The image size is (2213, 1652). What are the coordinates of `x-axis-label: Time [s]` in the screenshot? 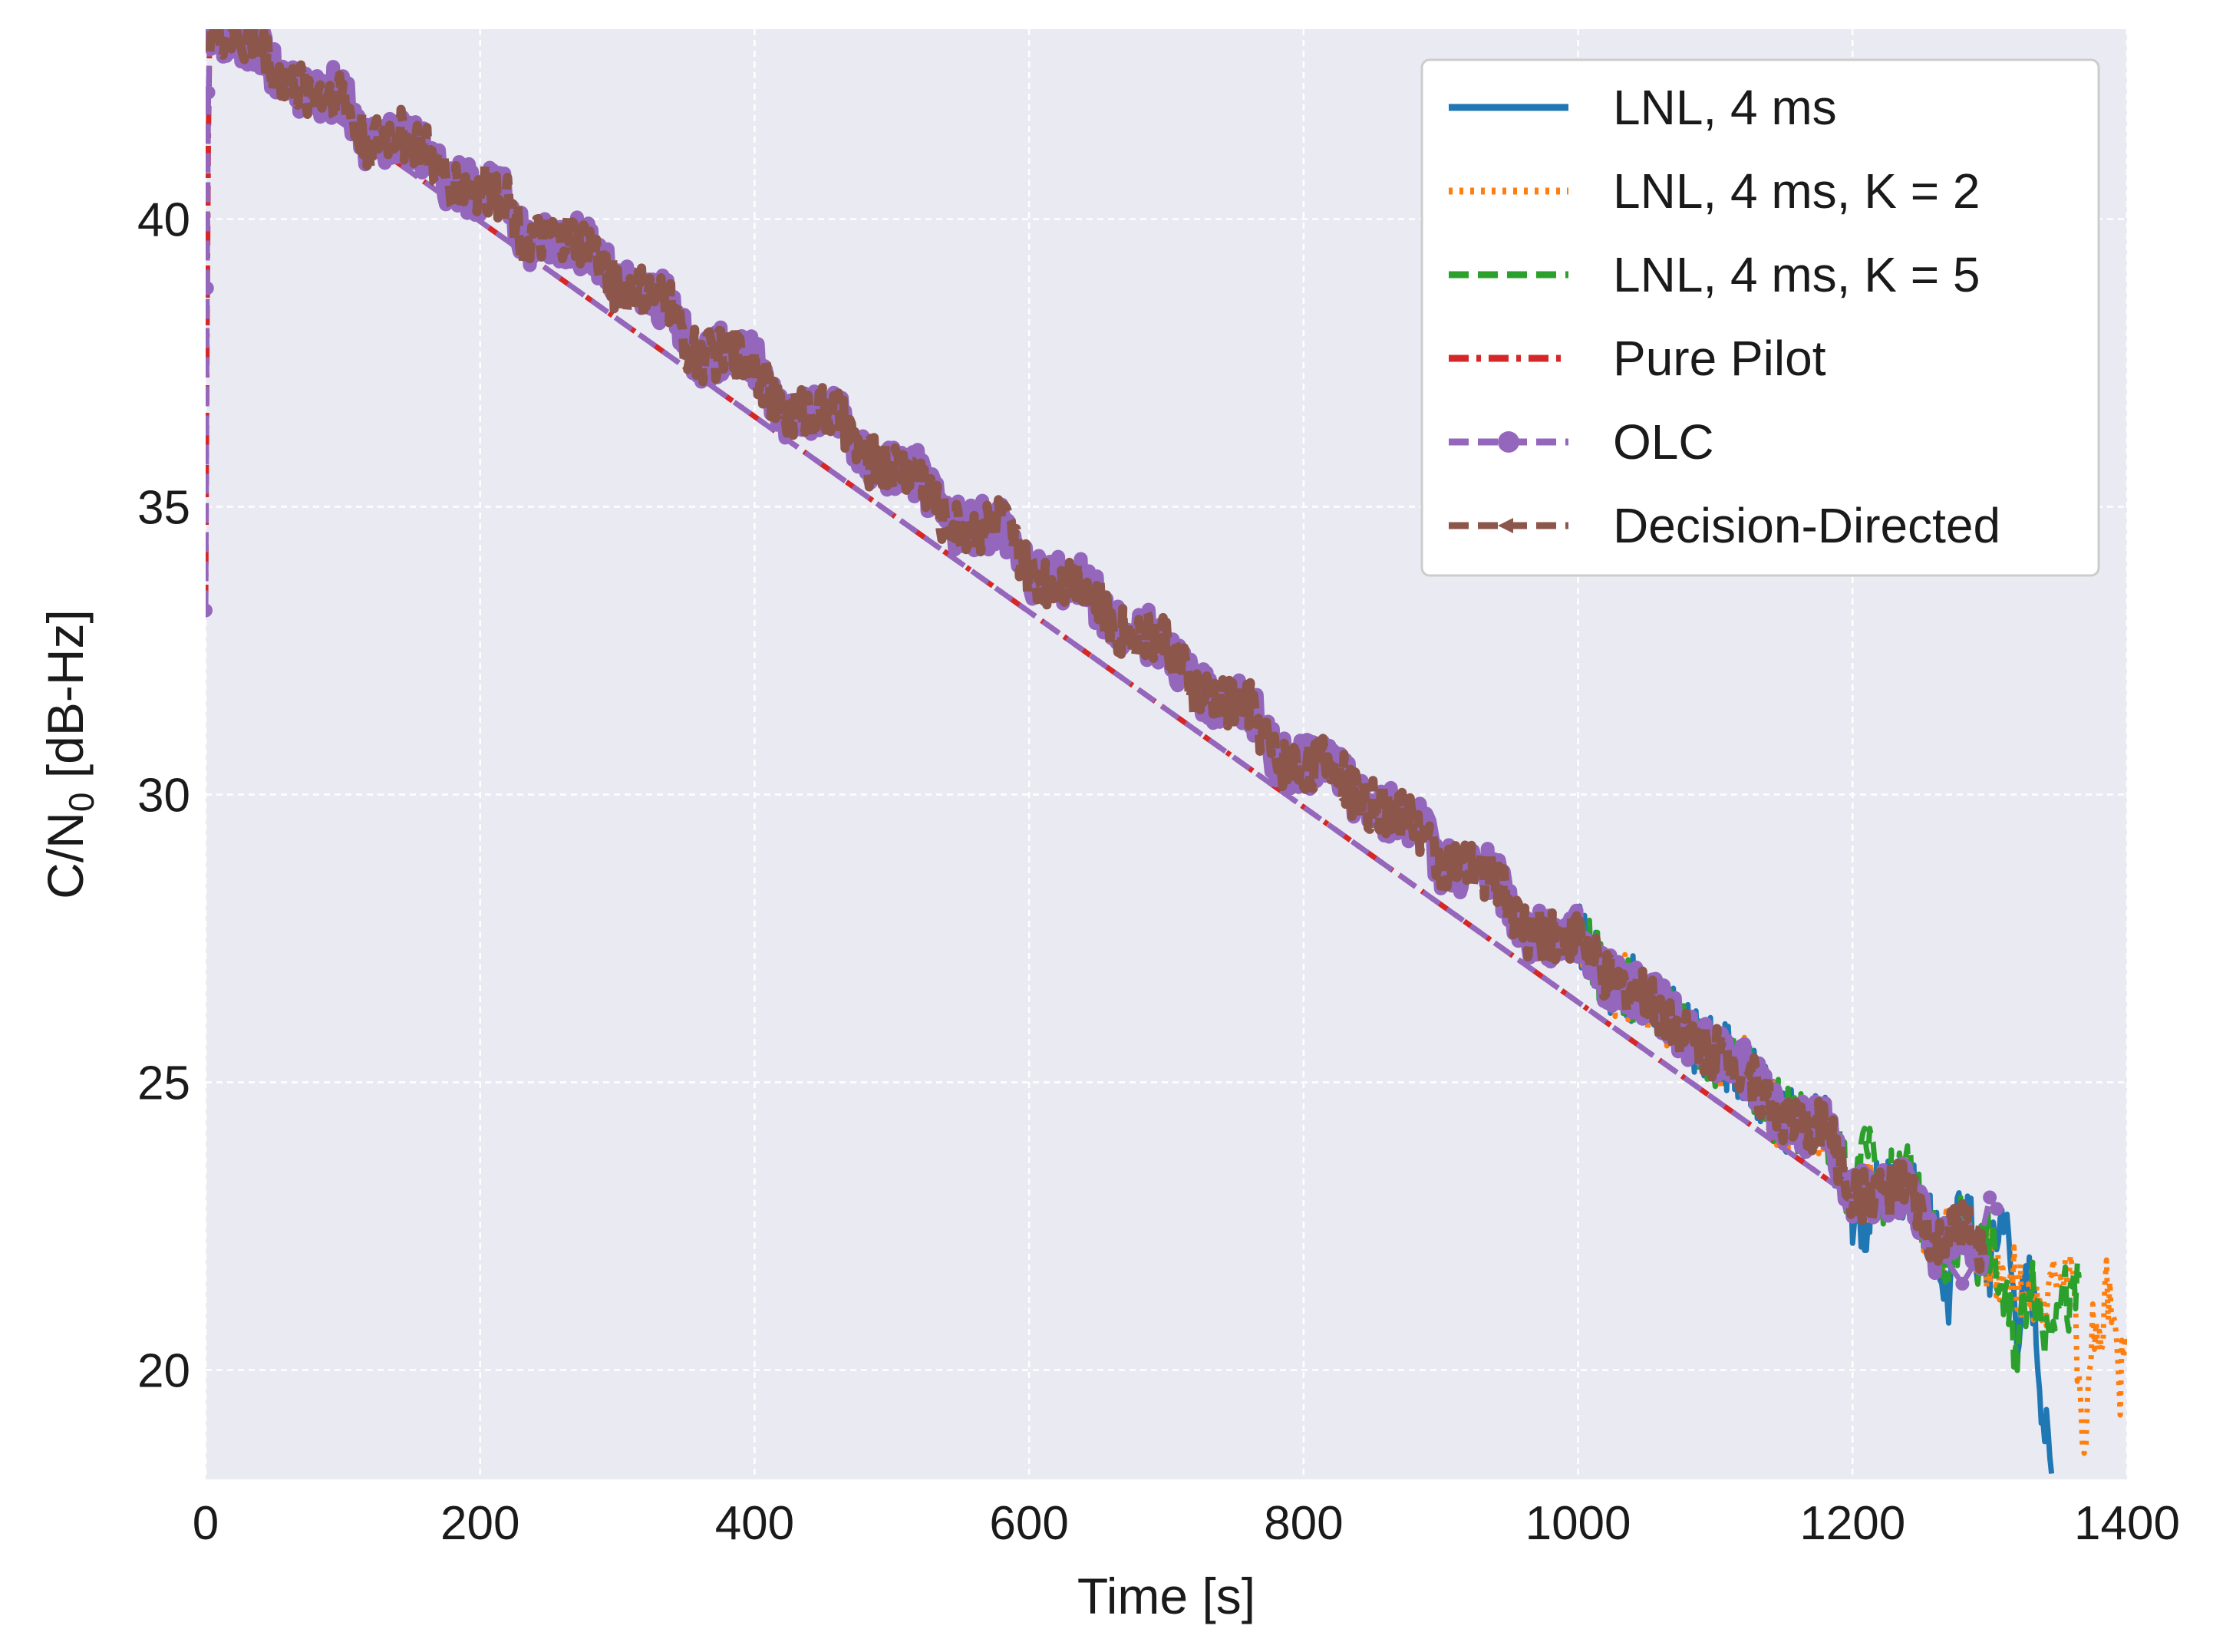 It's located at (1166, 1596).